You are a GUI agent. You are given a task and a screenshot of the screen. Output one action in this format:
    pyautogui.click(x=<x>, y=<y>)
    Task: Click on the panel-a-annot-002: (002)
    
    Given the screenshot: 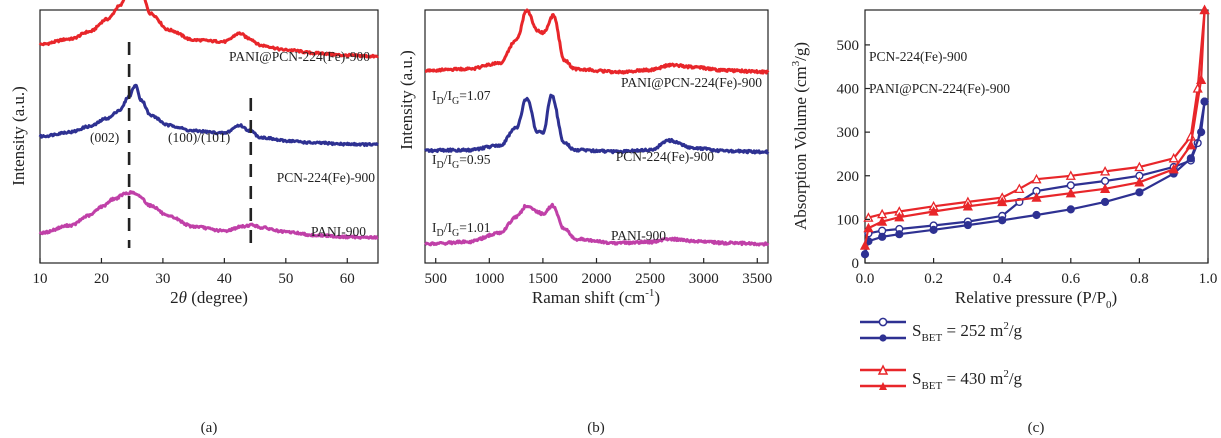 What is the action you would take?
    pyautogui.click(x=104, y=137)
    